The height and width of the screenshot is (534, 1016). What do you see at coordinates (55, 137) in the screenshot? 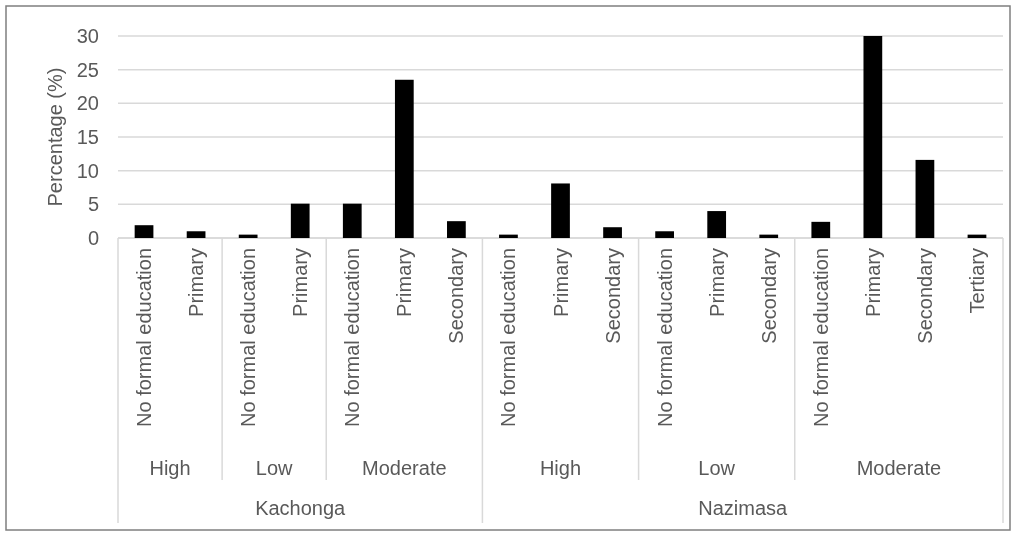
I see `y-axis-title: Percentage (%)` at bounding box center [55, 137].